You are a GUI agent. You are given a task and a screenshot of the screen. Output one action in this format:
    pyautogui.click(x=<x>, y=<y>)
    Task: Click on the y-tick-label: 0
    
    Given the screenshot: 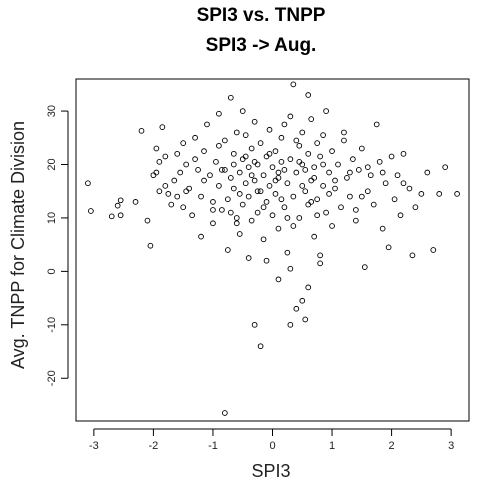 What is the action you would take?
    pyautogui.click(x=52, y=271)
    